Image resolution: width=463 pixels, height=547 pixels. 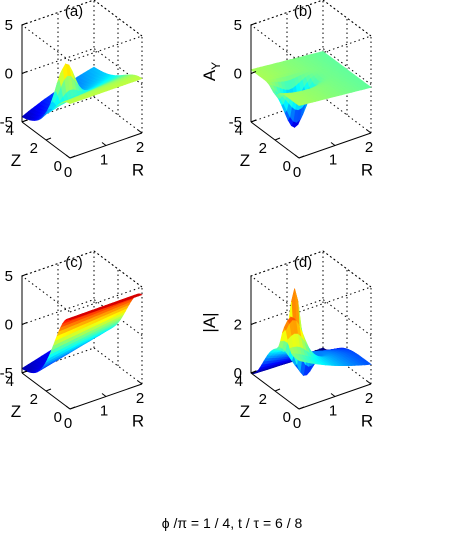 I want to click on surface-panel-c: 50-5024012AZZR(c), so click(x=72, y=341).